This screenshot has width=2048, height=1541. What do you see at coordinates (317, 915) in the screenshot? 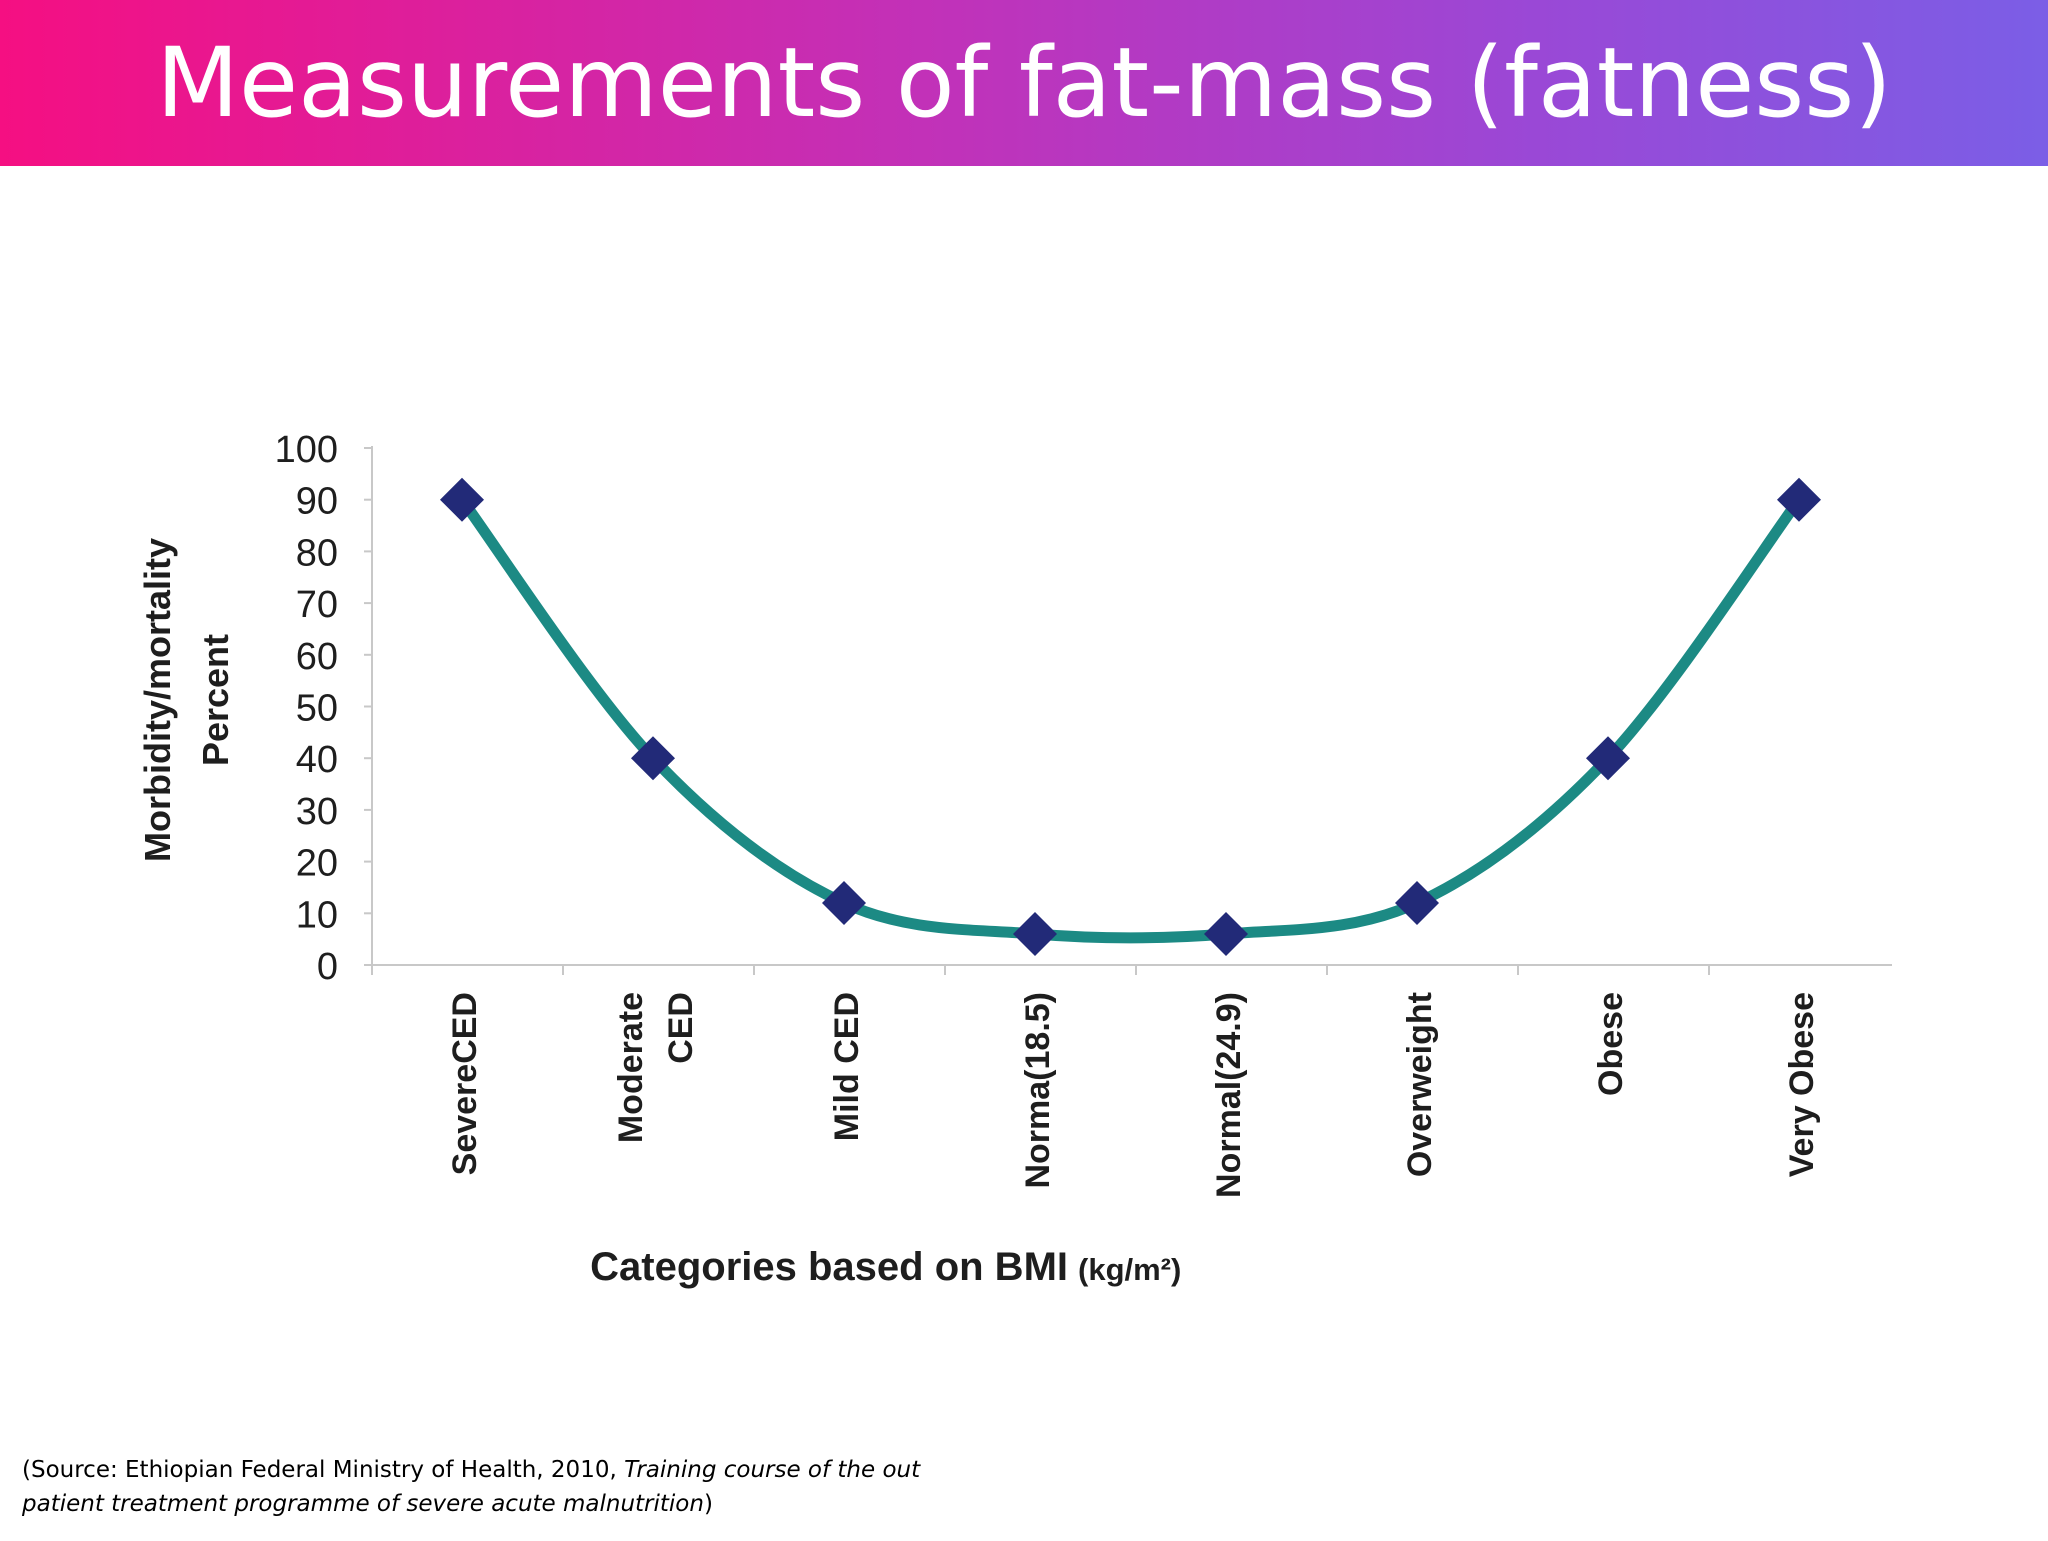
I see `y-tick-label: 10` at bounding box center [317, 915].